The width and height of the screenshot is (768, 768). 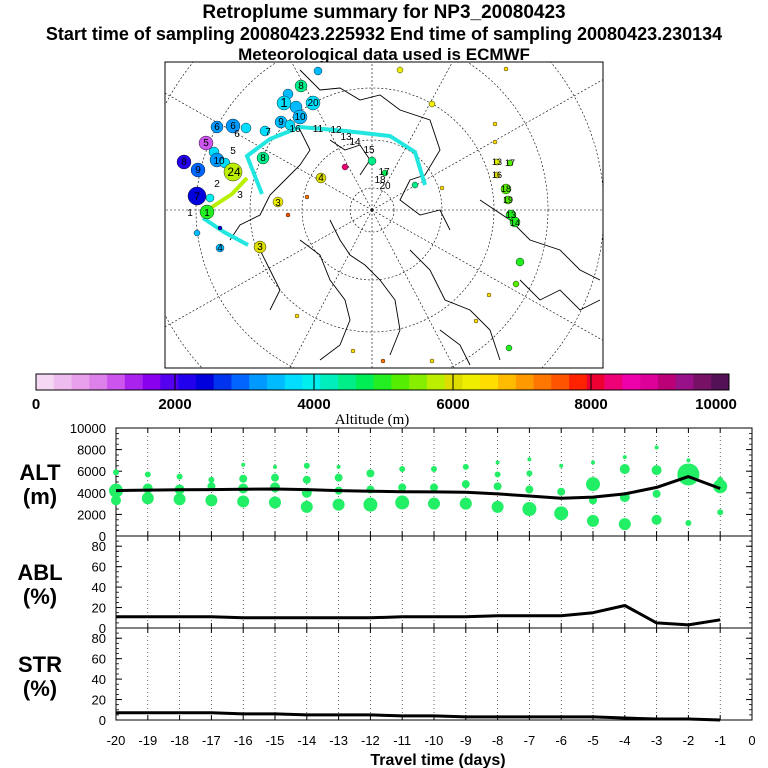 I want to click on y-tick-label: 60, so click(x=99, y=659).